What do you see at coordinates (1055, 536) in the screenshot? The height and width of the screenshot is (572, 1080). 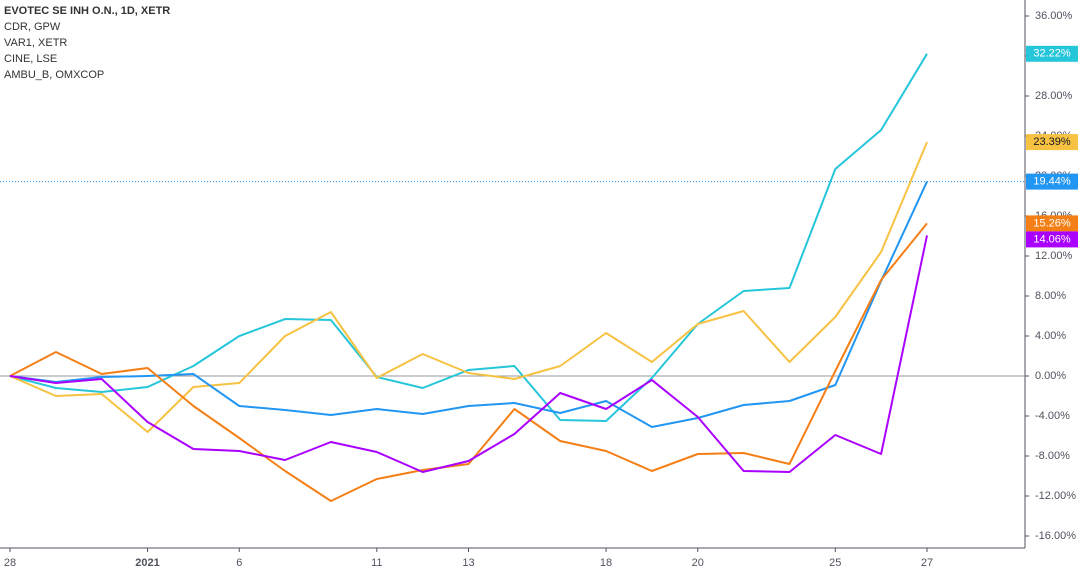 I see `y-tick-label: -16.00%` at bounding box center [1055, 536].